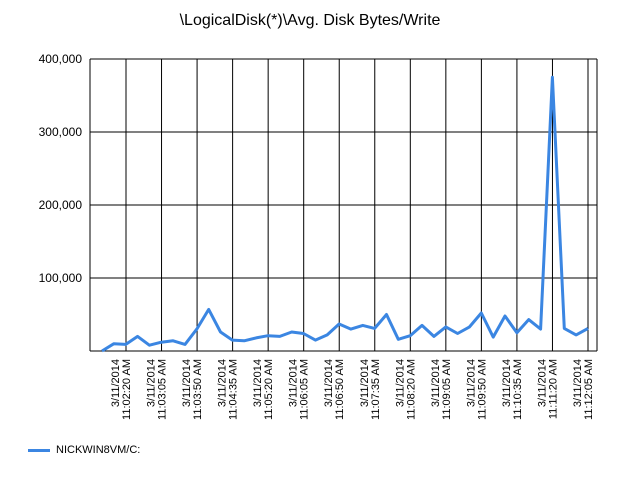 The height and width of the screenshot is (480, 620). What do you see at coordinates (98, 450) in the screenshot?
I see `legend-label: NICKWIN8VM/C:` at bounding box center [98, 450].